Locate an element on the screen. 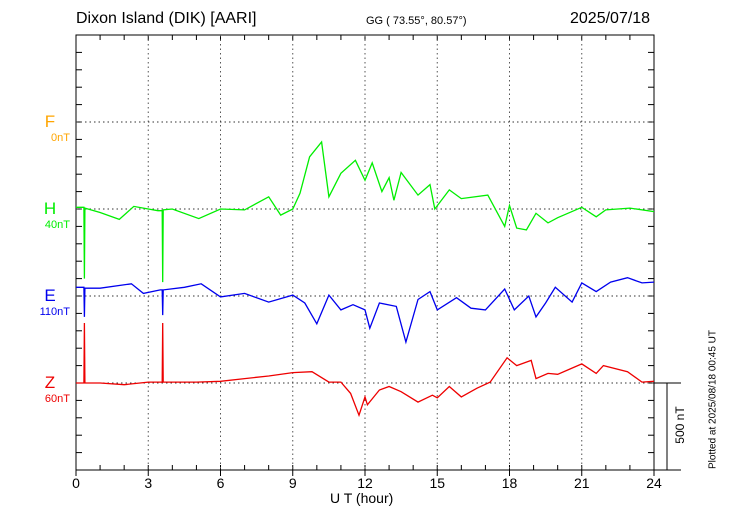  plotted-timestamp: Plotted at 2025/08/18 00:45 UT is located at coordinates (713, 399).